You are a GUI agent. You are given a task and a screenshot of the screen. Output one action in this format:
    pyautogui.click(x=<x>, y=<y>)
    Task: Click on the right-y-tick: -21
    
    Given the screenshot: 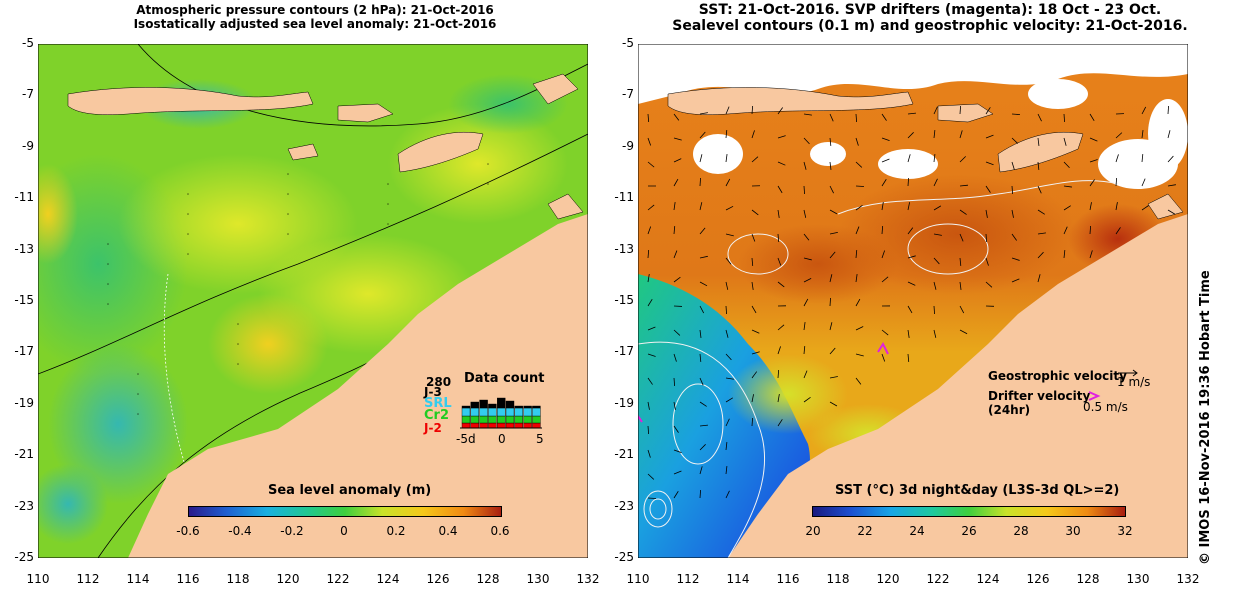 What is the action you would take?
    pyautogui.click(x=624, y=454)
    